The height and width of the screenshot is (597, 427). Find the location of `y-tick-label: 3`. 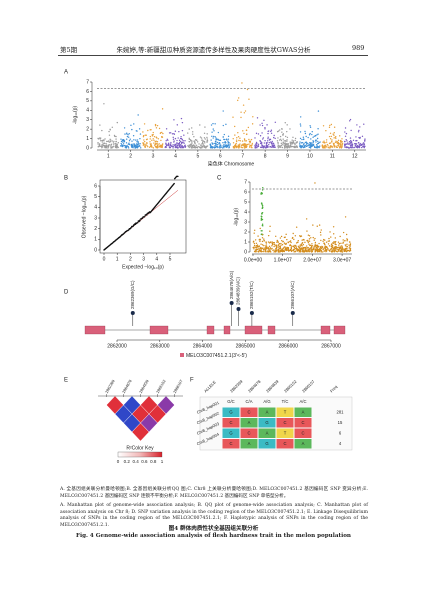

y-tick-label: 3 is located at coordinates (245, 222).